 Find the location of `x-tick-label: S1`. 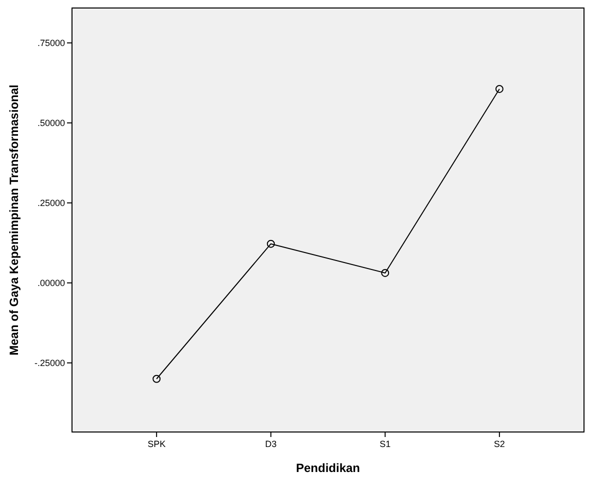

x-tick-label: S1 is located at coordinates (385, 444).